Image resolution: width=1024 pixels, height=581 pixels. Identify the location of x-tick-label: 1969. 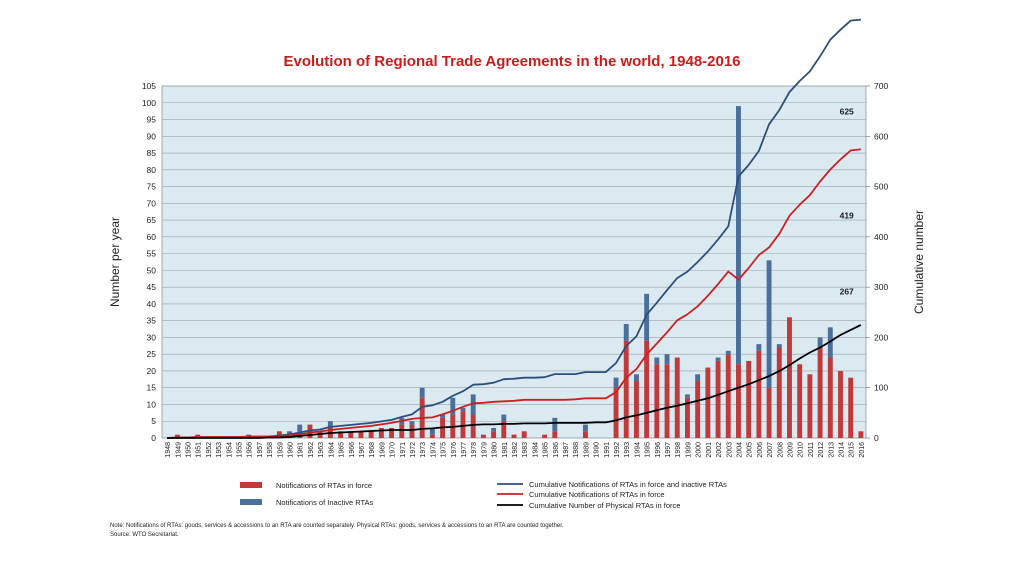
(382, 450).